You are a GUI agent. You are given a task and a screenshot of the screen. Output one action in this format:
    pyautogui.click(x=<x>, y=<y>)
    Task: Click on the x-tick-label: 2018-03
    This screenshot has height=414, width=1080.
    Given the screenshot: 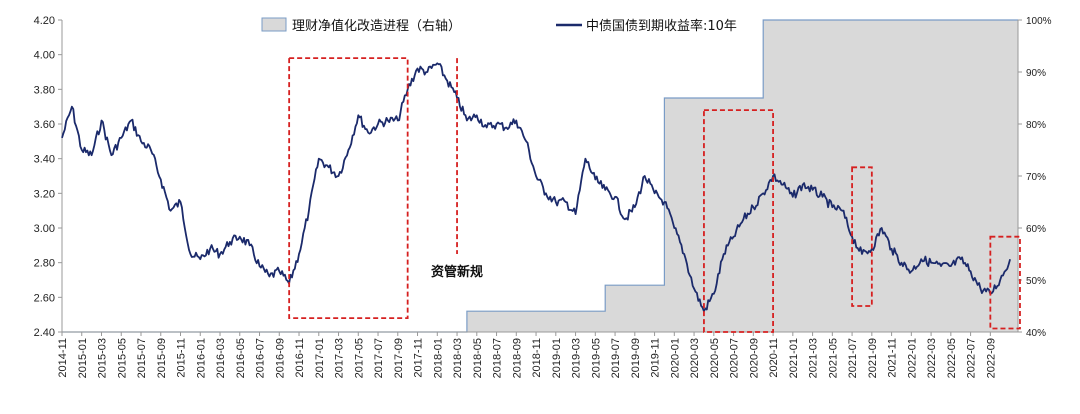 What is the action you would take?
    pyautogui.click(x=458, y=358)
    